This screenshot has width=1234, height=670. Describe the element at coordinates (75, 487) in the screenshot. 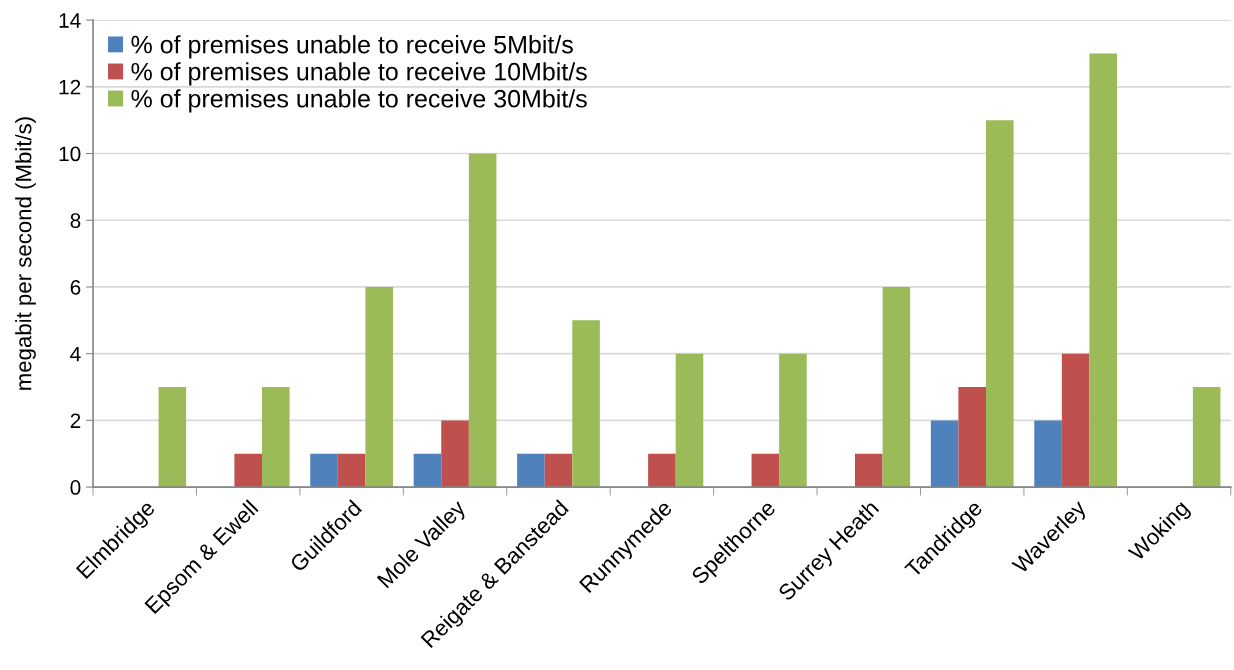

I see `y-tick-label: 0` at that location.